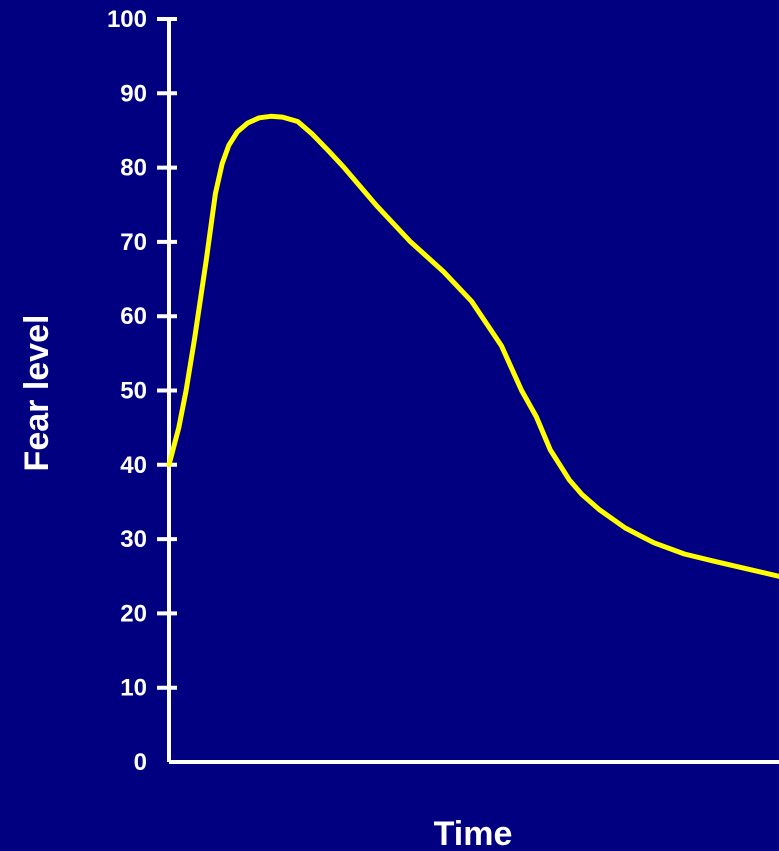 This screenshot has width=779, height=851. I want to click on y-tick-label-100: 100, so click(127, 19).